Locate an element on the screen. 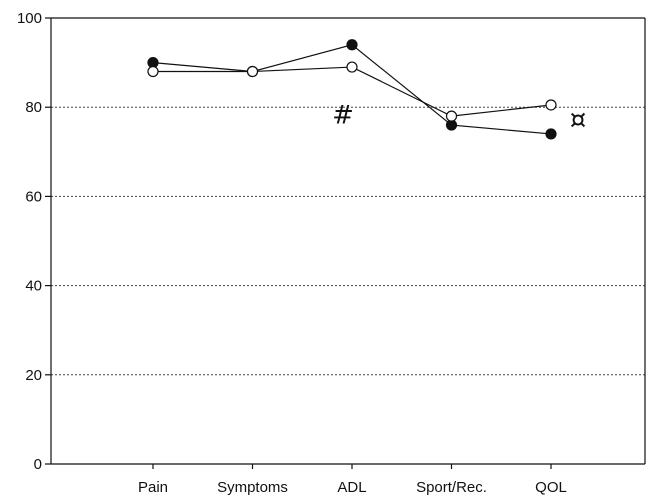 The height and width of the screenshot is (496, 651). y-tick-label-80: 80 is located at coordinates (33, 107).